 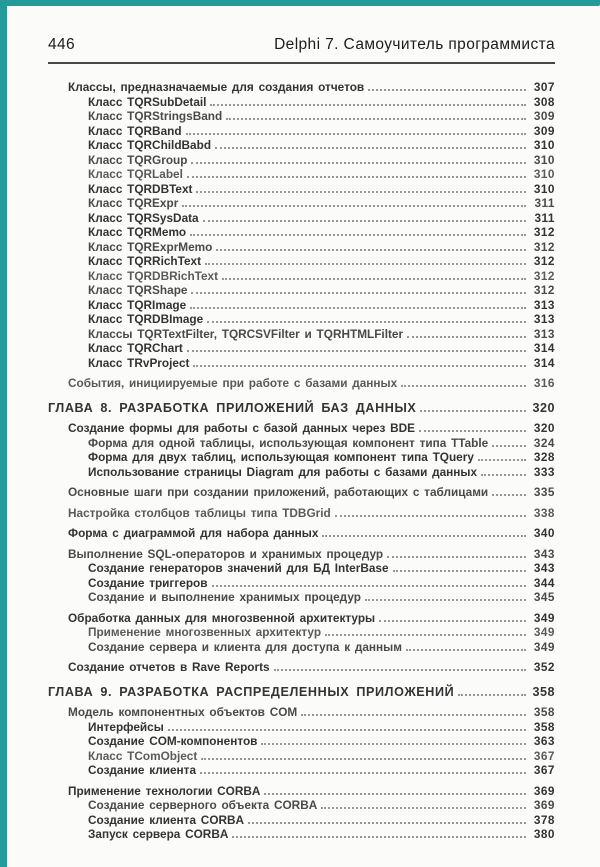 I want to click on toc-entry-page: 320, so click(x=543, y=407).